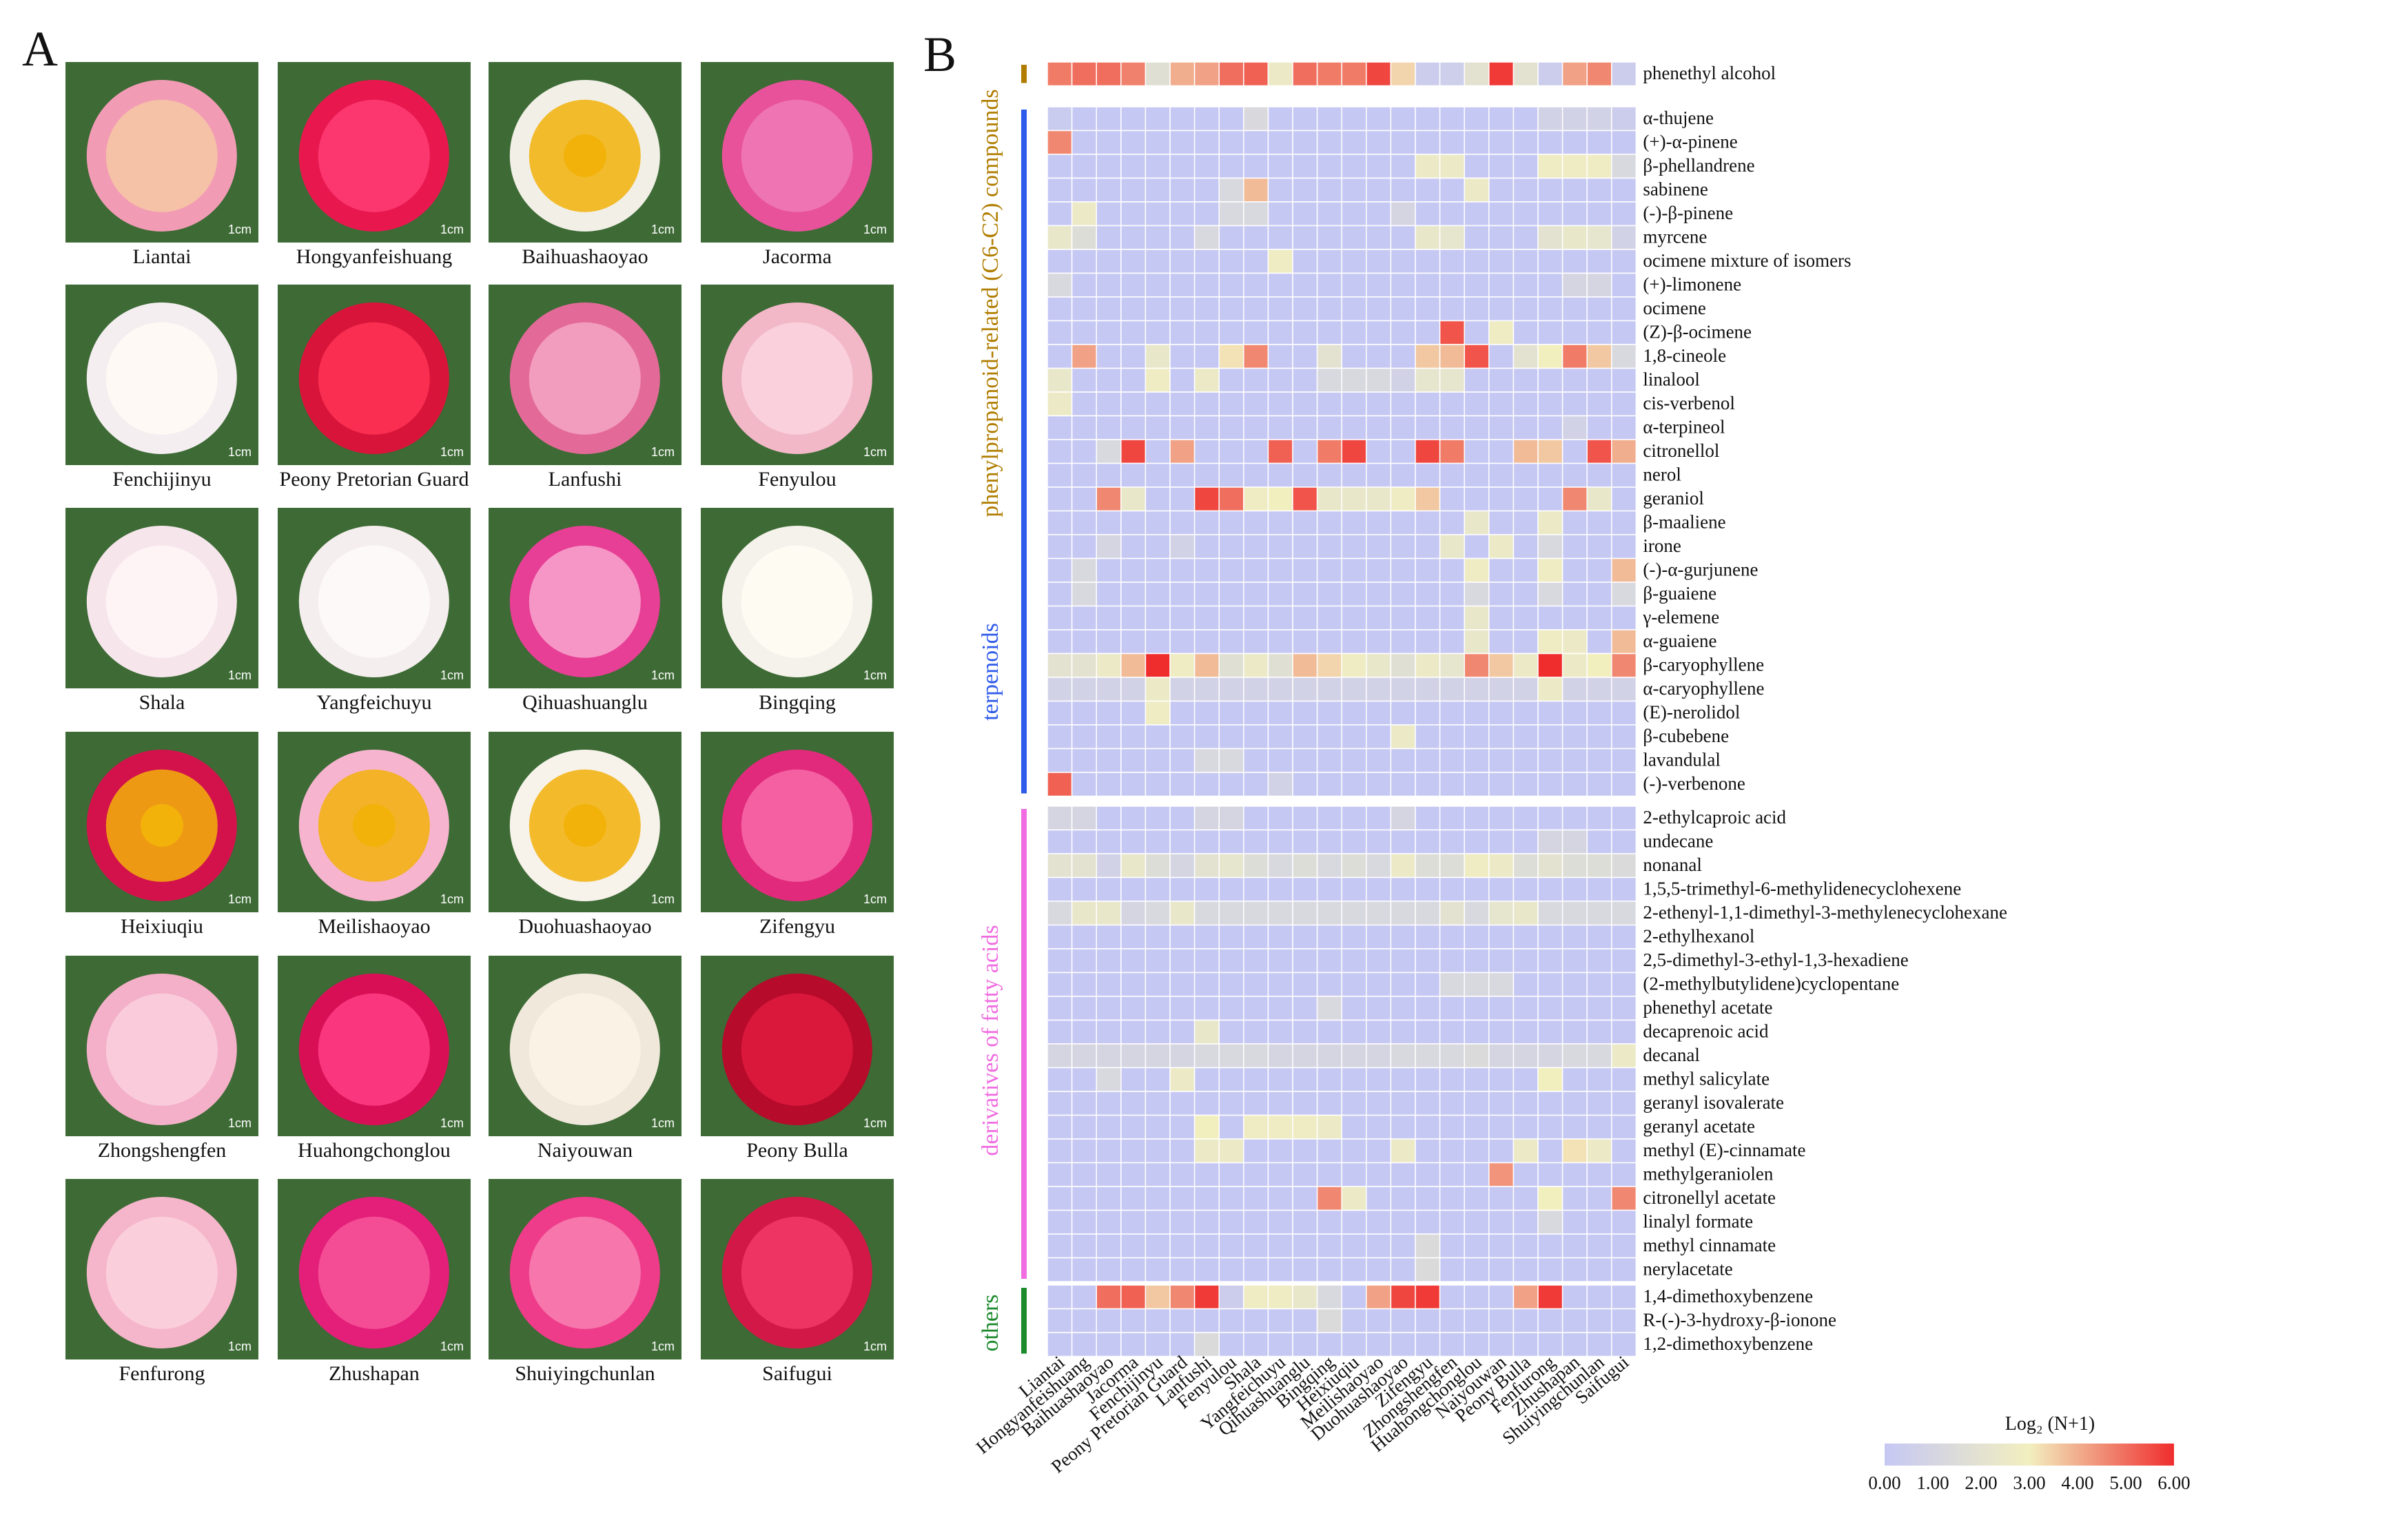  What do you see at coordinates (2029, 1482) in the screenshot?
I see `colorbar-tick-label: 3.00` at bounding box center [2029, 1482].